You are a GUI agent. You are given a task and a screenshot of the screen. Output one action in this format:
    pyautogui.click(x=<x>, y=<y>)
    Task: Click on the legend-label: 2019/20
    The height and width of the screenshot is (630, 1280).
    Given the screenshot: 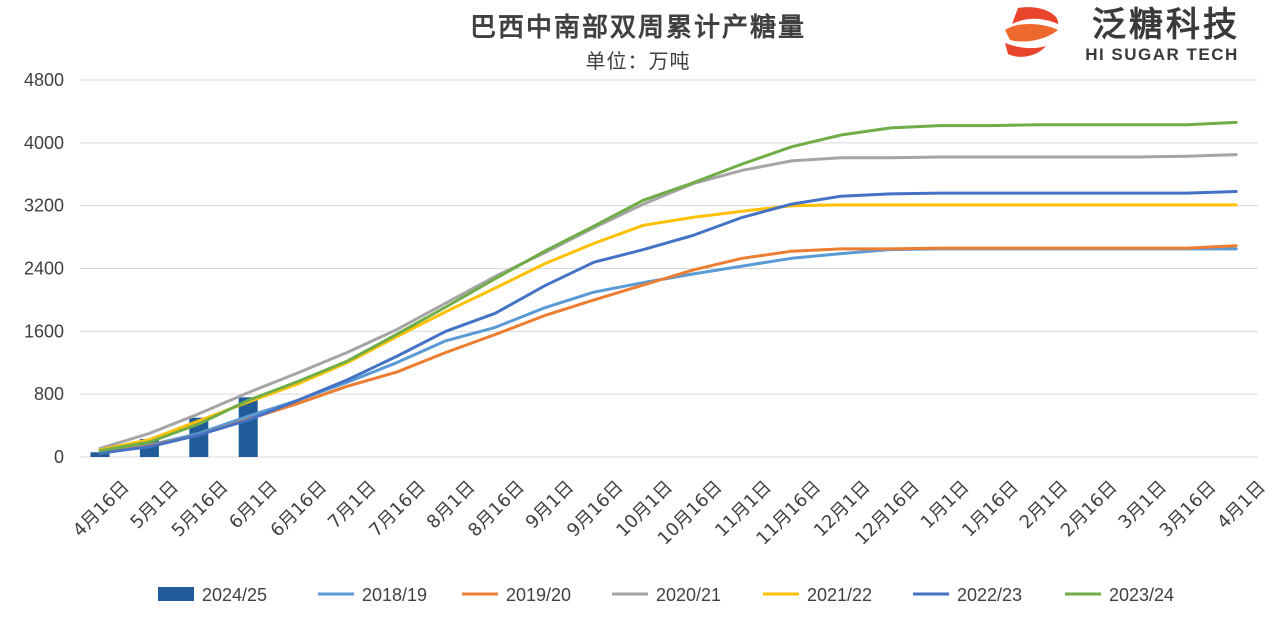 What is the action you would take?
    pyautogui.click(x=538, y=595)
    